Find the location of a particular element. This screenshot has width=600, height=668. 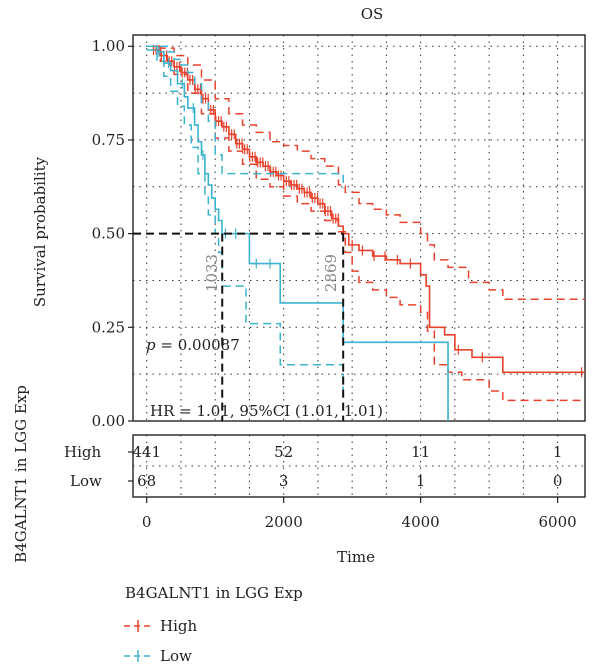

median-low-label: 1033 is located at coordinates (212, 273).